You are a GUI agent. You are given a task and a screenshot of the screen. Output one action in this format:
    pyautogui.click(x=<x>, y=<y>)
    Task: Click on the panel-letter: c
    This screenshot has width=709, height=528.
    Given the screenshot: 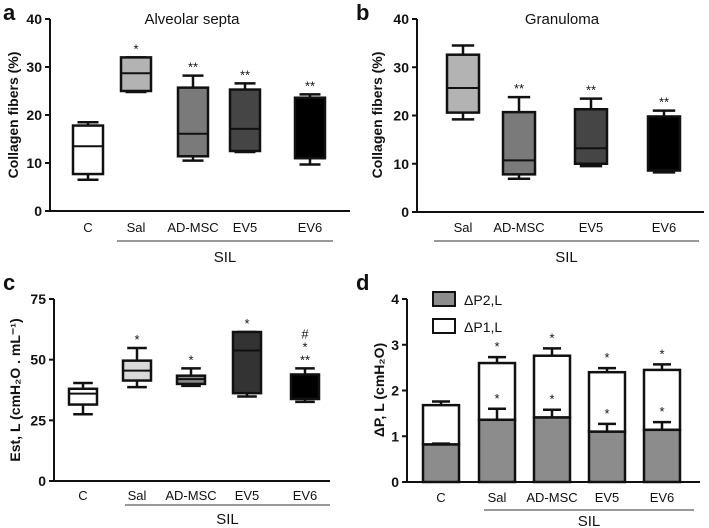 What is the action you would take?
    pyautogui.click(x=9, y=282)
    